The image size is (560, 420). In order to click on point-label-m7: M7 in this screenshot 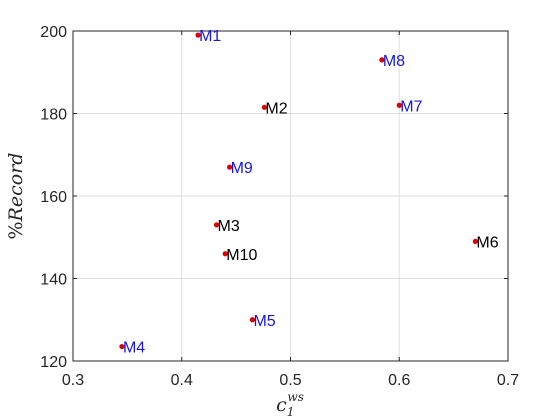, I will do `click(411, 106)`.